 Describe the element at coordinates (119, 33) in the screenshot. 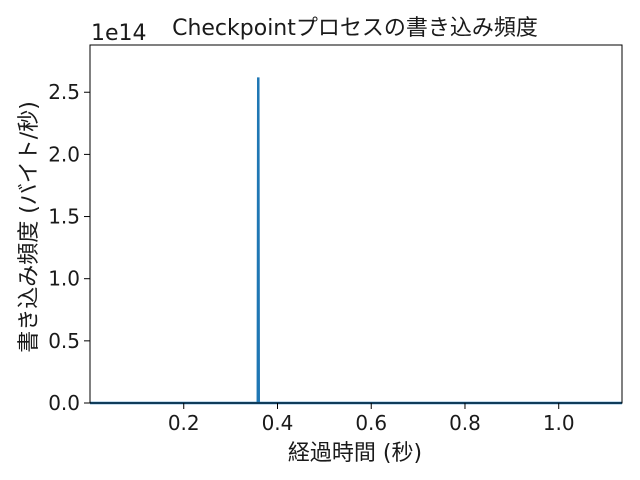

I see `y-offset-text: 1e14` at that location.